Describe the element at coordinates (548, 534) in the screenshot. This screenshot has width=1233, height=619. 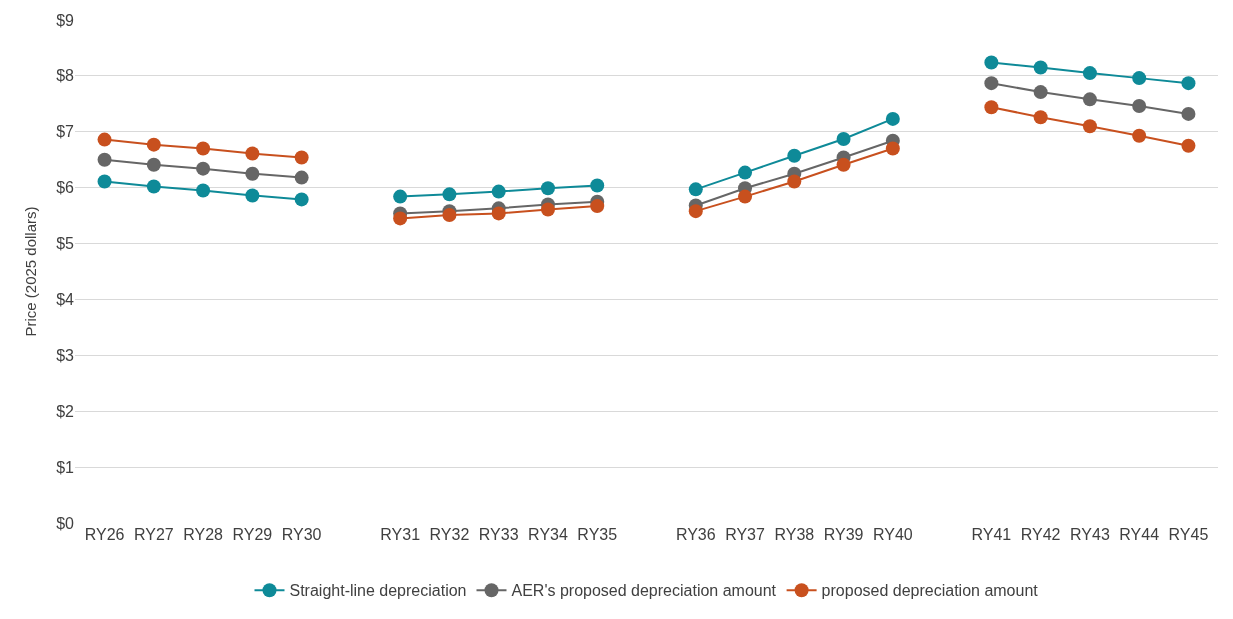
I see `x-tick-label: RY34` at that location.